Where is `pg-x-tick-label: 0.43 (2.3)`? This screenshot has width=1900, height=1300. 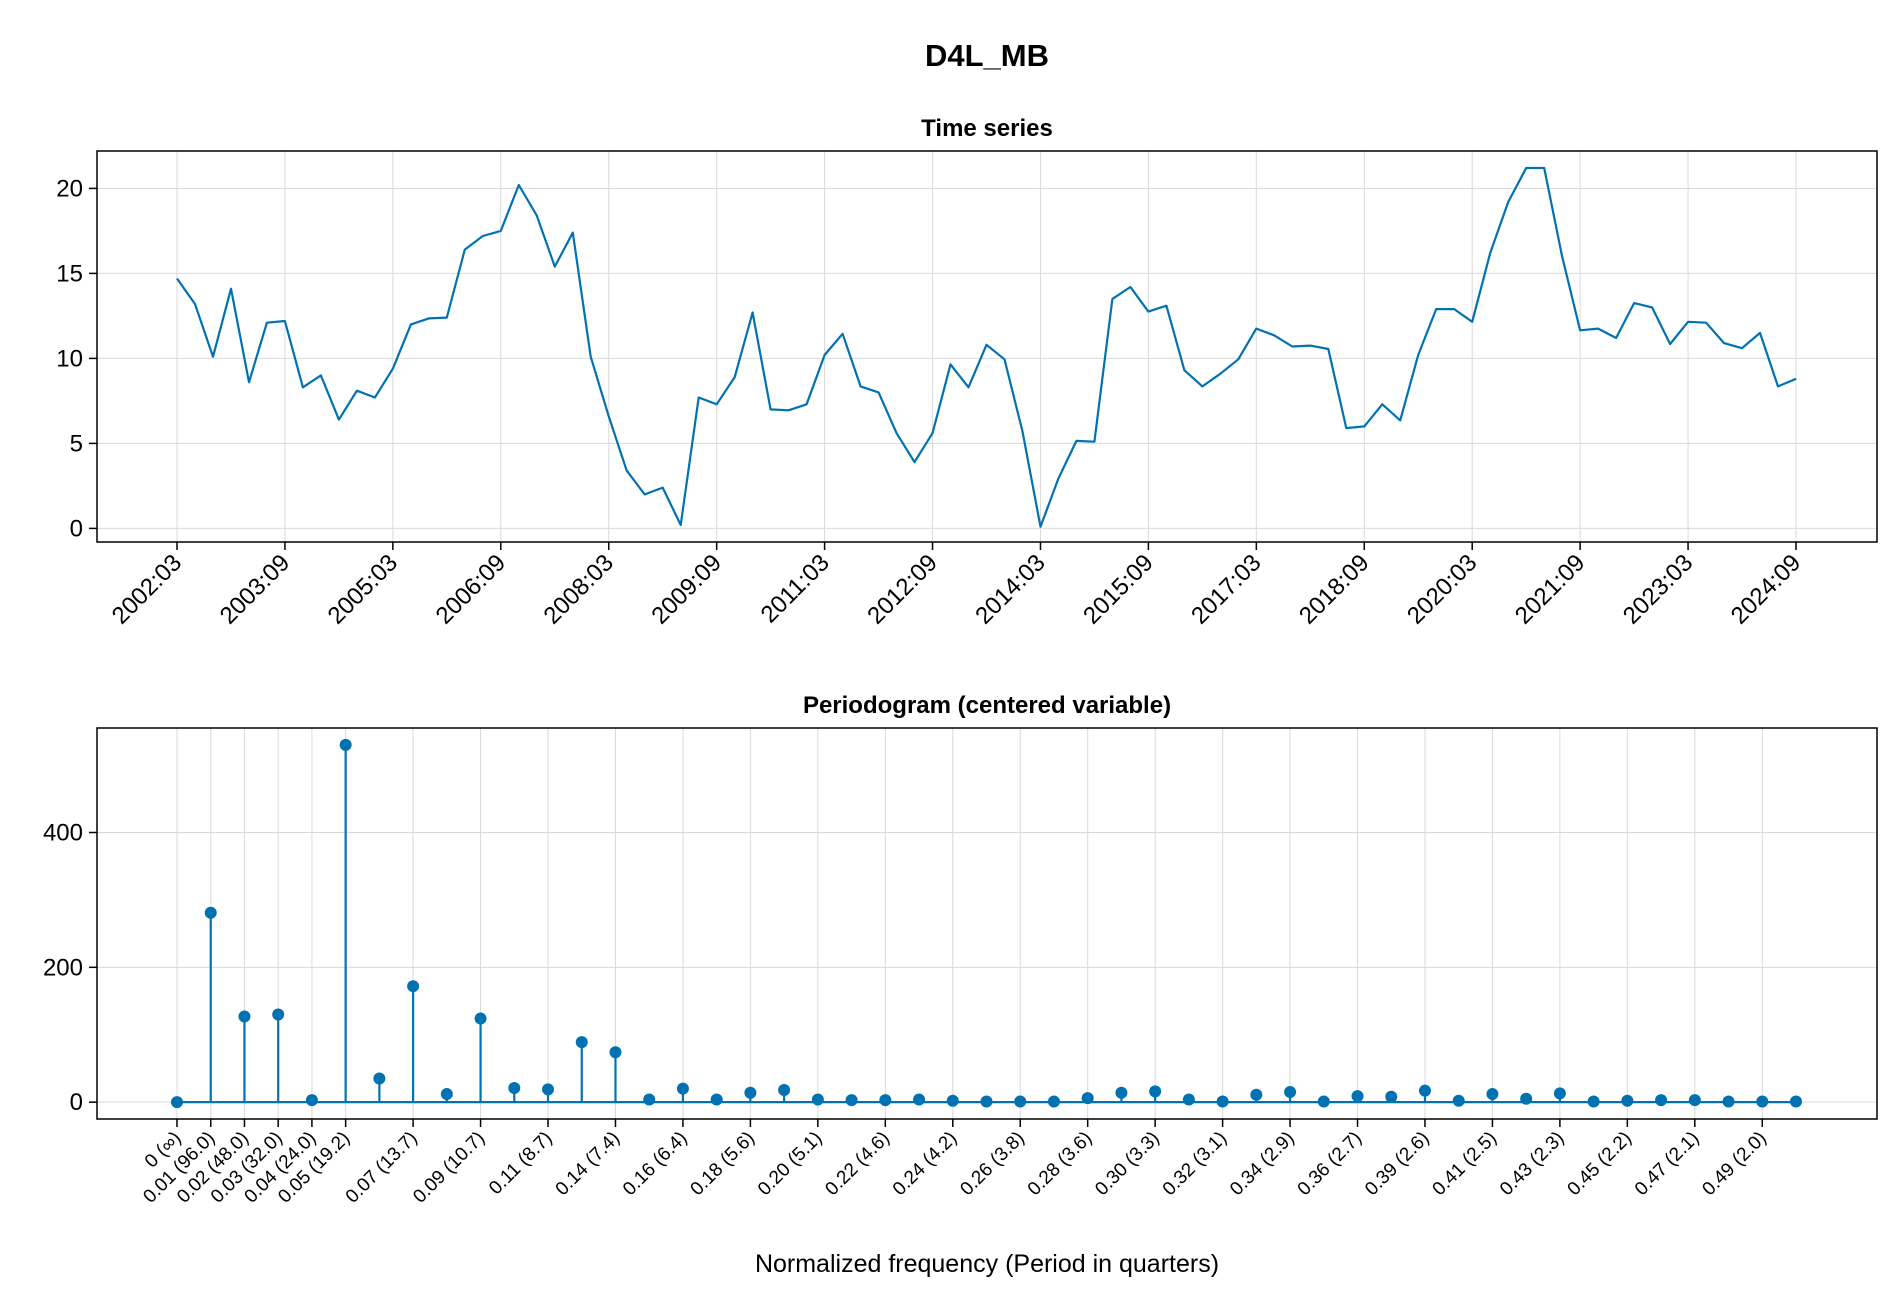 pg-x-tick-label: 0.43 (2.3) is located at coordinates (1532, 1164).